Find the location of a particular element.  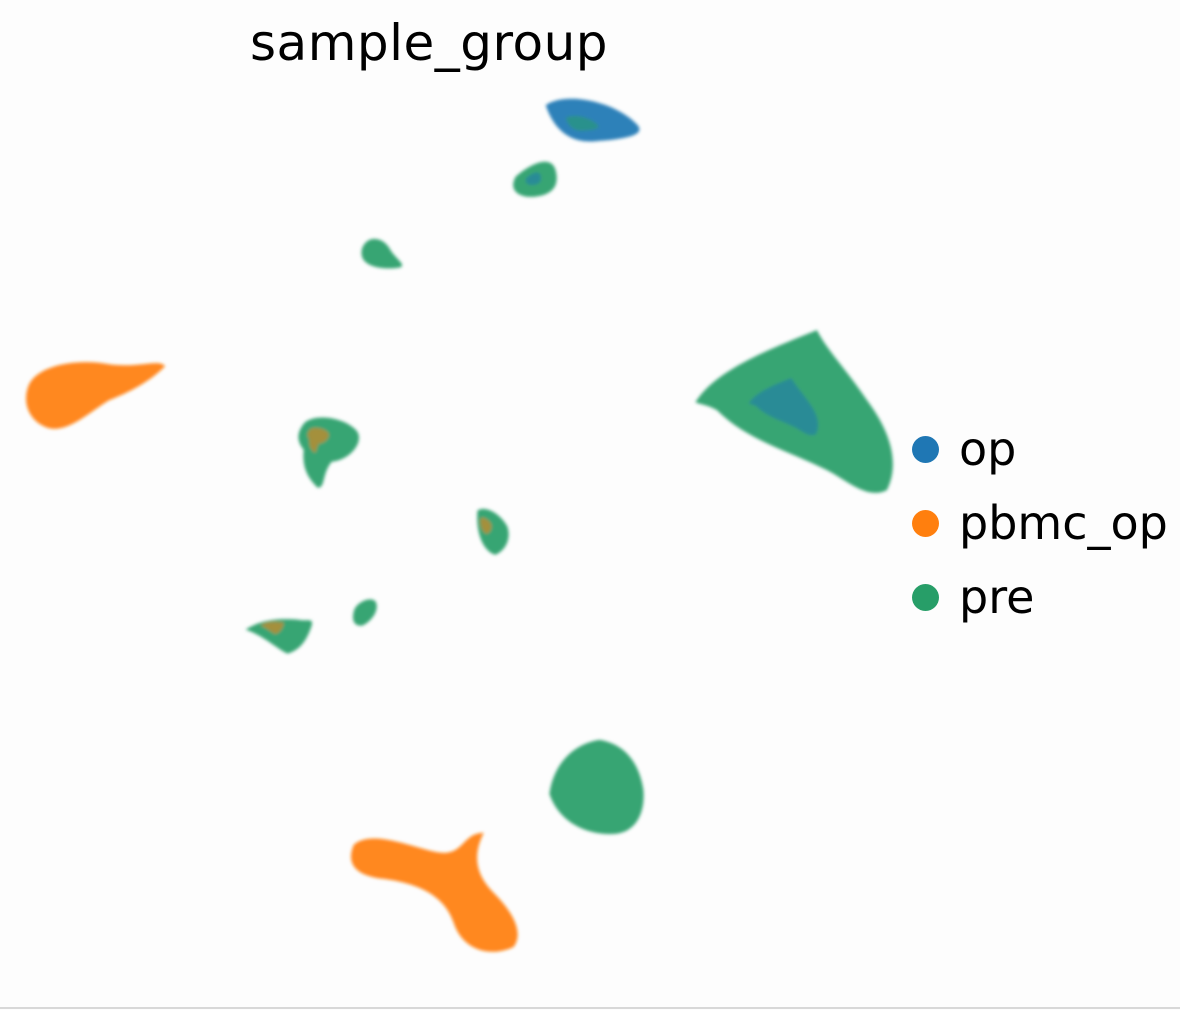

chart-title: sample_group is located at coordinates (429, 43).